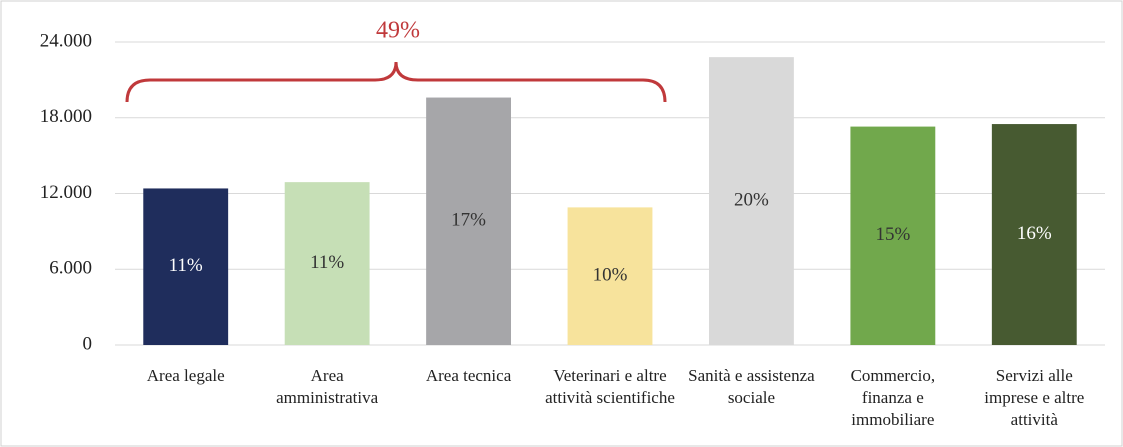  I want to click on x-tick-label: Servizi alle imprese e altre attività, so click(1034, 397).